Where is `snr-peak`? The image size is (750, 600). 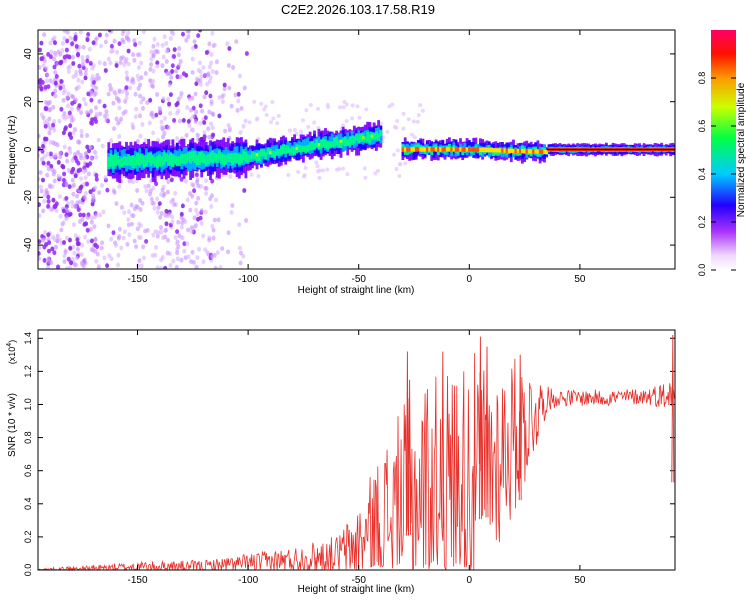
snr-peak is located at coordinates (480, 428).